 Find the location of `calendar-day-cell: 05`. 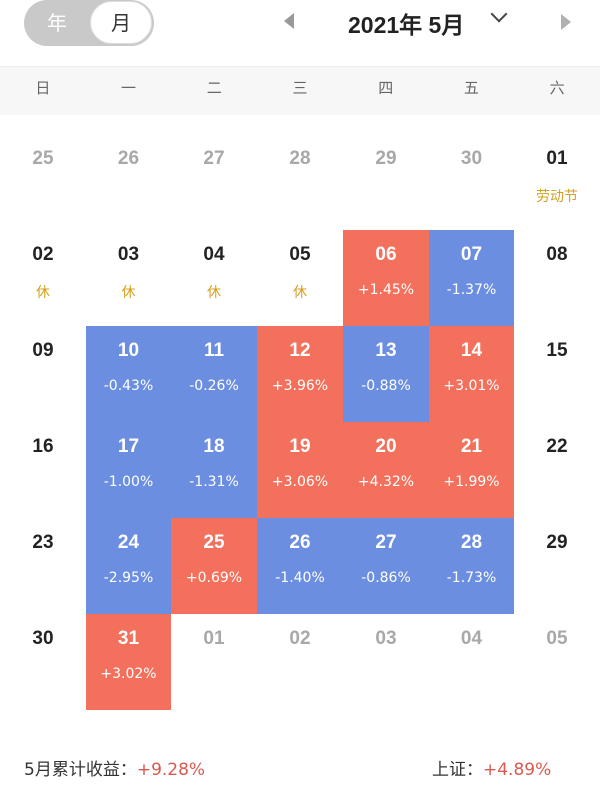

calendar-day-cell: 05 is located at coordinates (557, 662).